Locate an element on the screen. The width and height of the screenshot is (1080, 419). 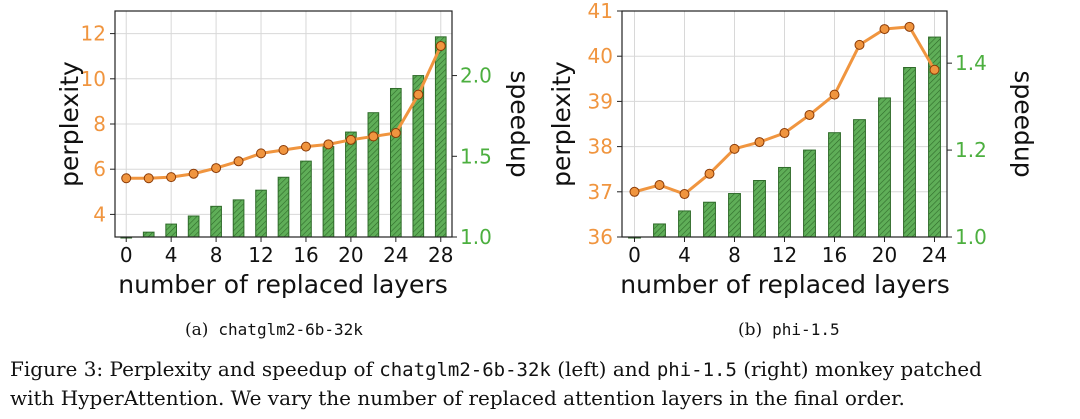
y-left-tick-label: 40 is located at coordinates (600, 56).